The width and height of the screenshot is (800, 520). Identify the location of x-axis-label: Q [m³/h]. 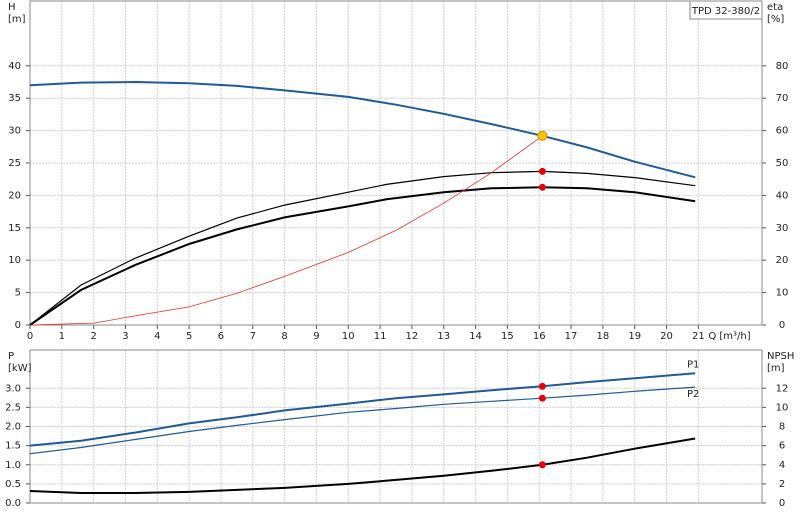
(729, 336).